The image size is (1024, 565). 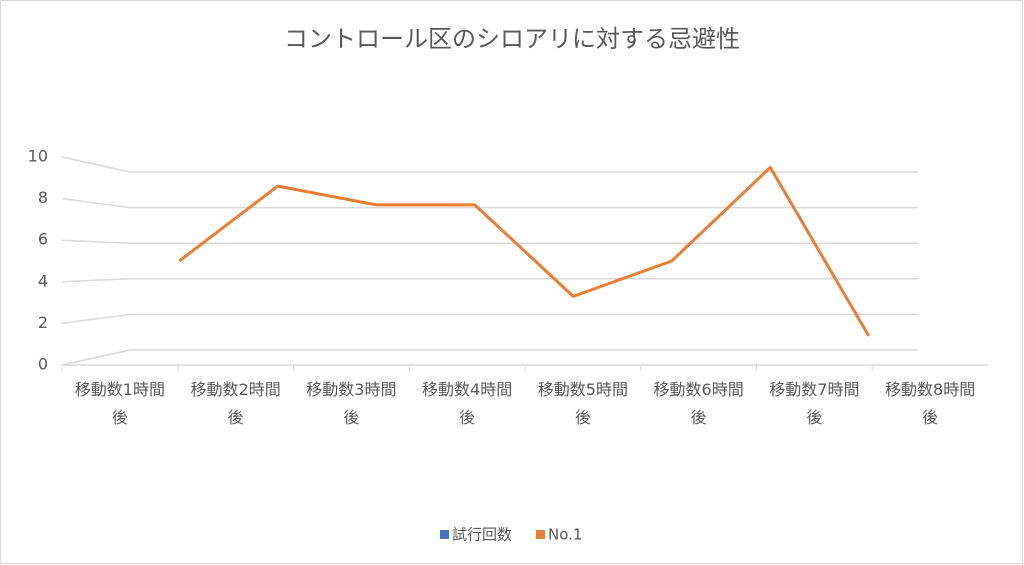 I want to click on x-tick-label: 移動数6時間後, so click(x=698, y=403).